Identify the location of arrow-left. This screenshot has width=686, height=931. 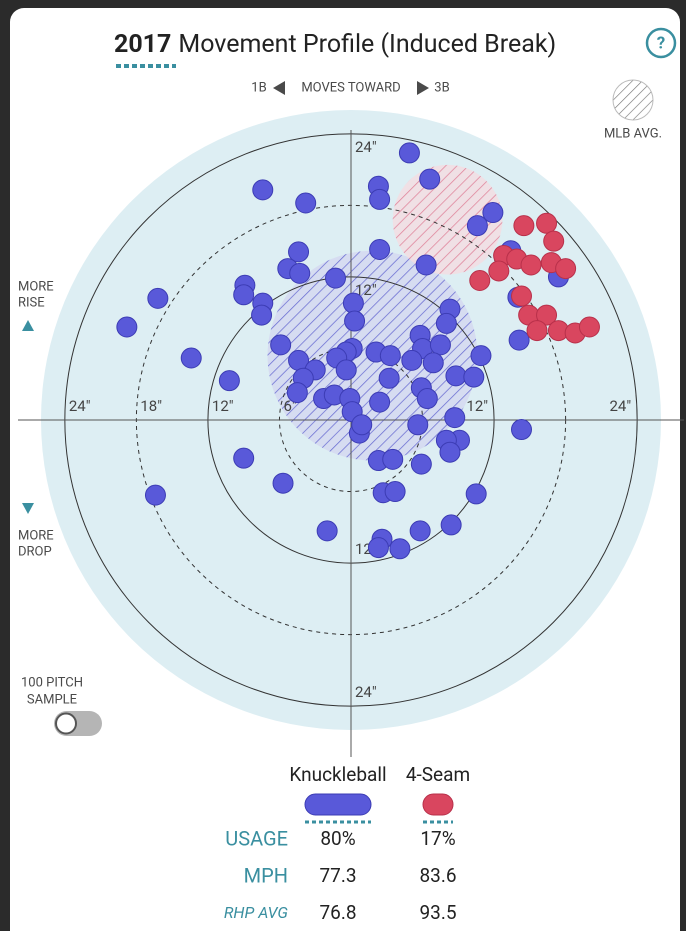
(279, 88).